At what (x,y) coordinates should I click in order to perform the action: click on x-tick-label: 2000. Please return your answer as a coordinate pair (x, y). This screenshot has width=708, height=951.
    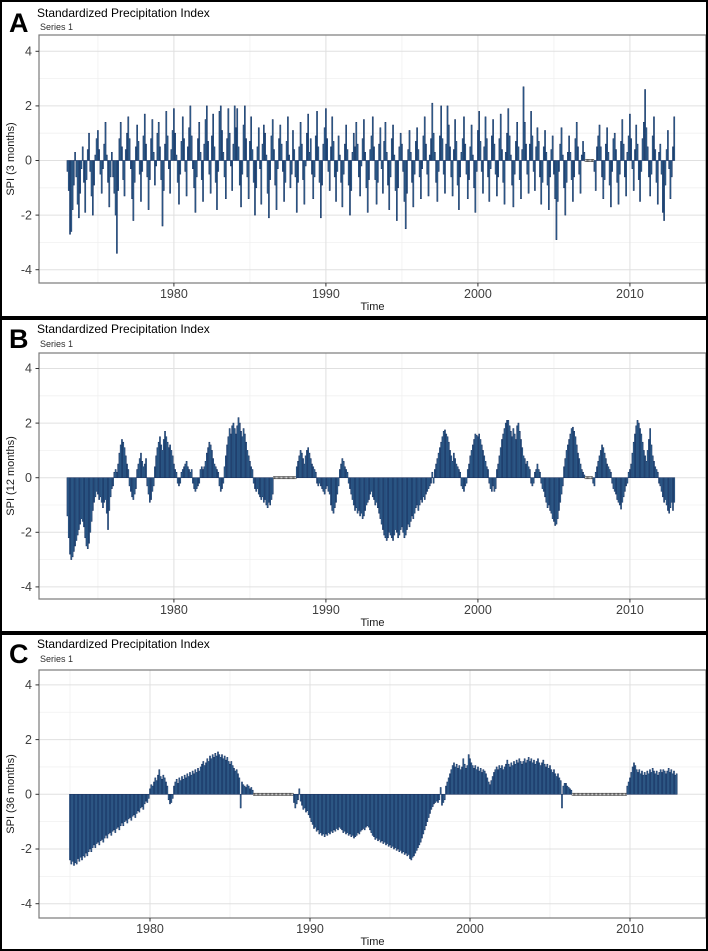
    Looking at the image, I should click on (478, 610).